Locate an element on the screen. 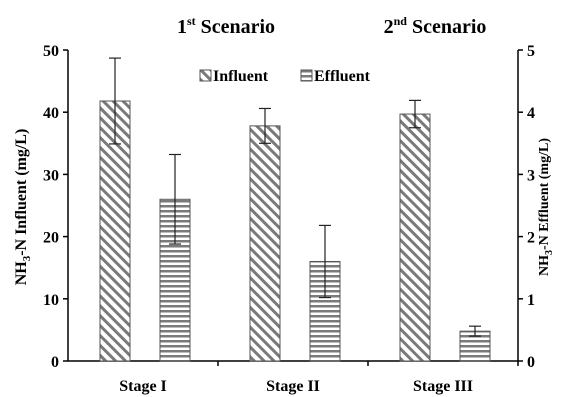  y-left-tick-label: 20 is located at coordinates (51, 238).